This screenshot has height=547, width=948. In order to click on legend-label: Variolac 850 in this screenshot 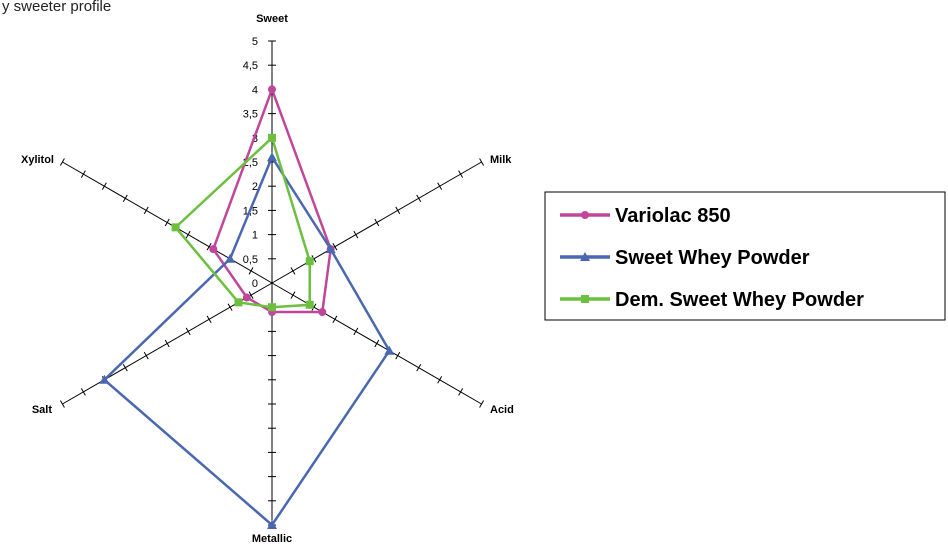, I will do `click(673, 216)`.